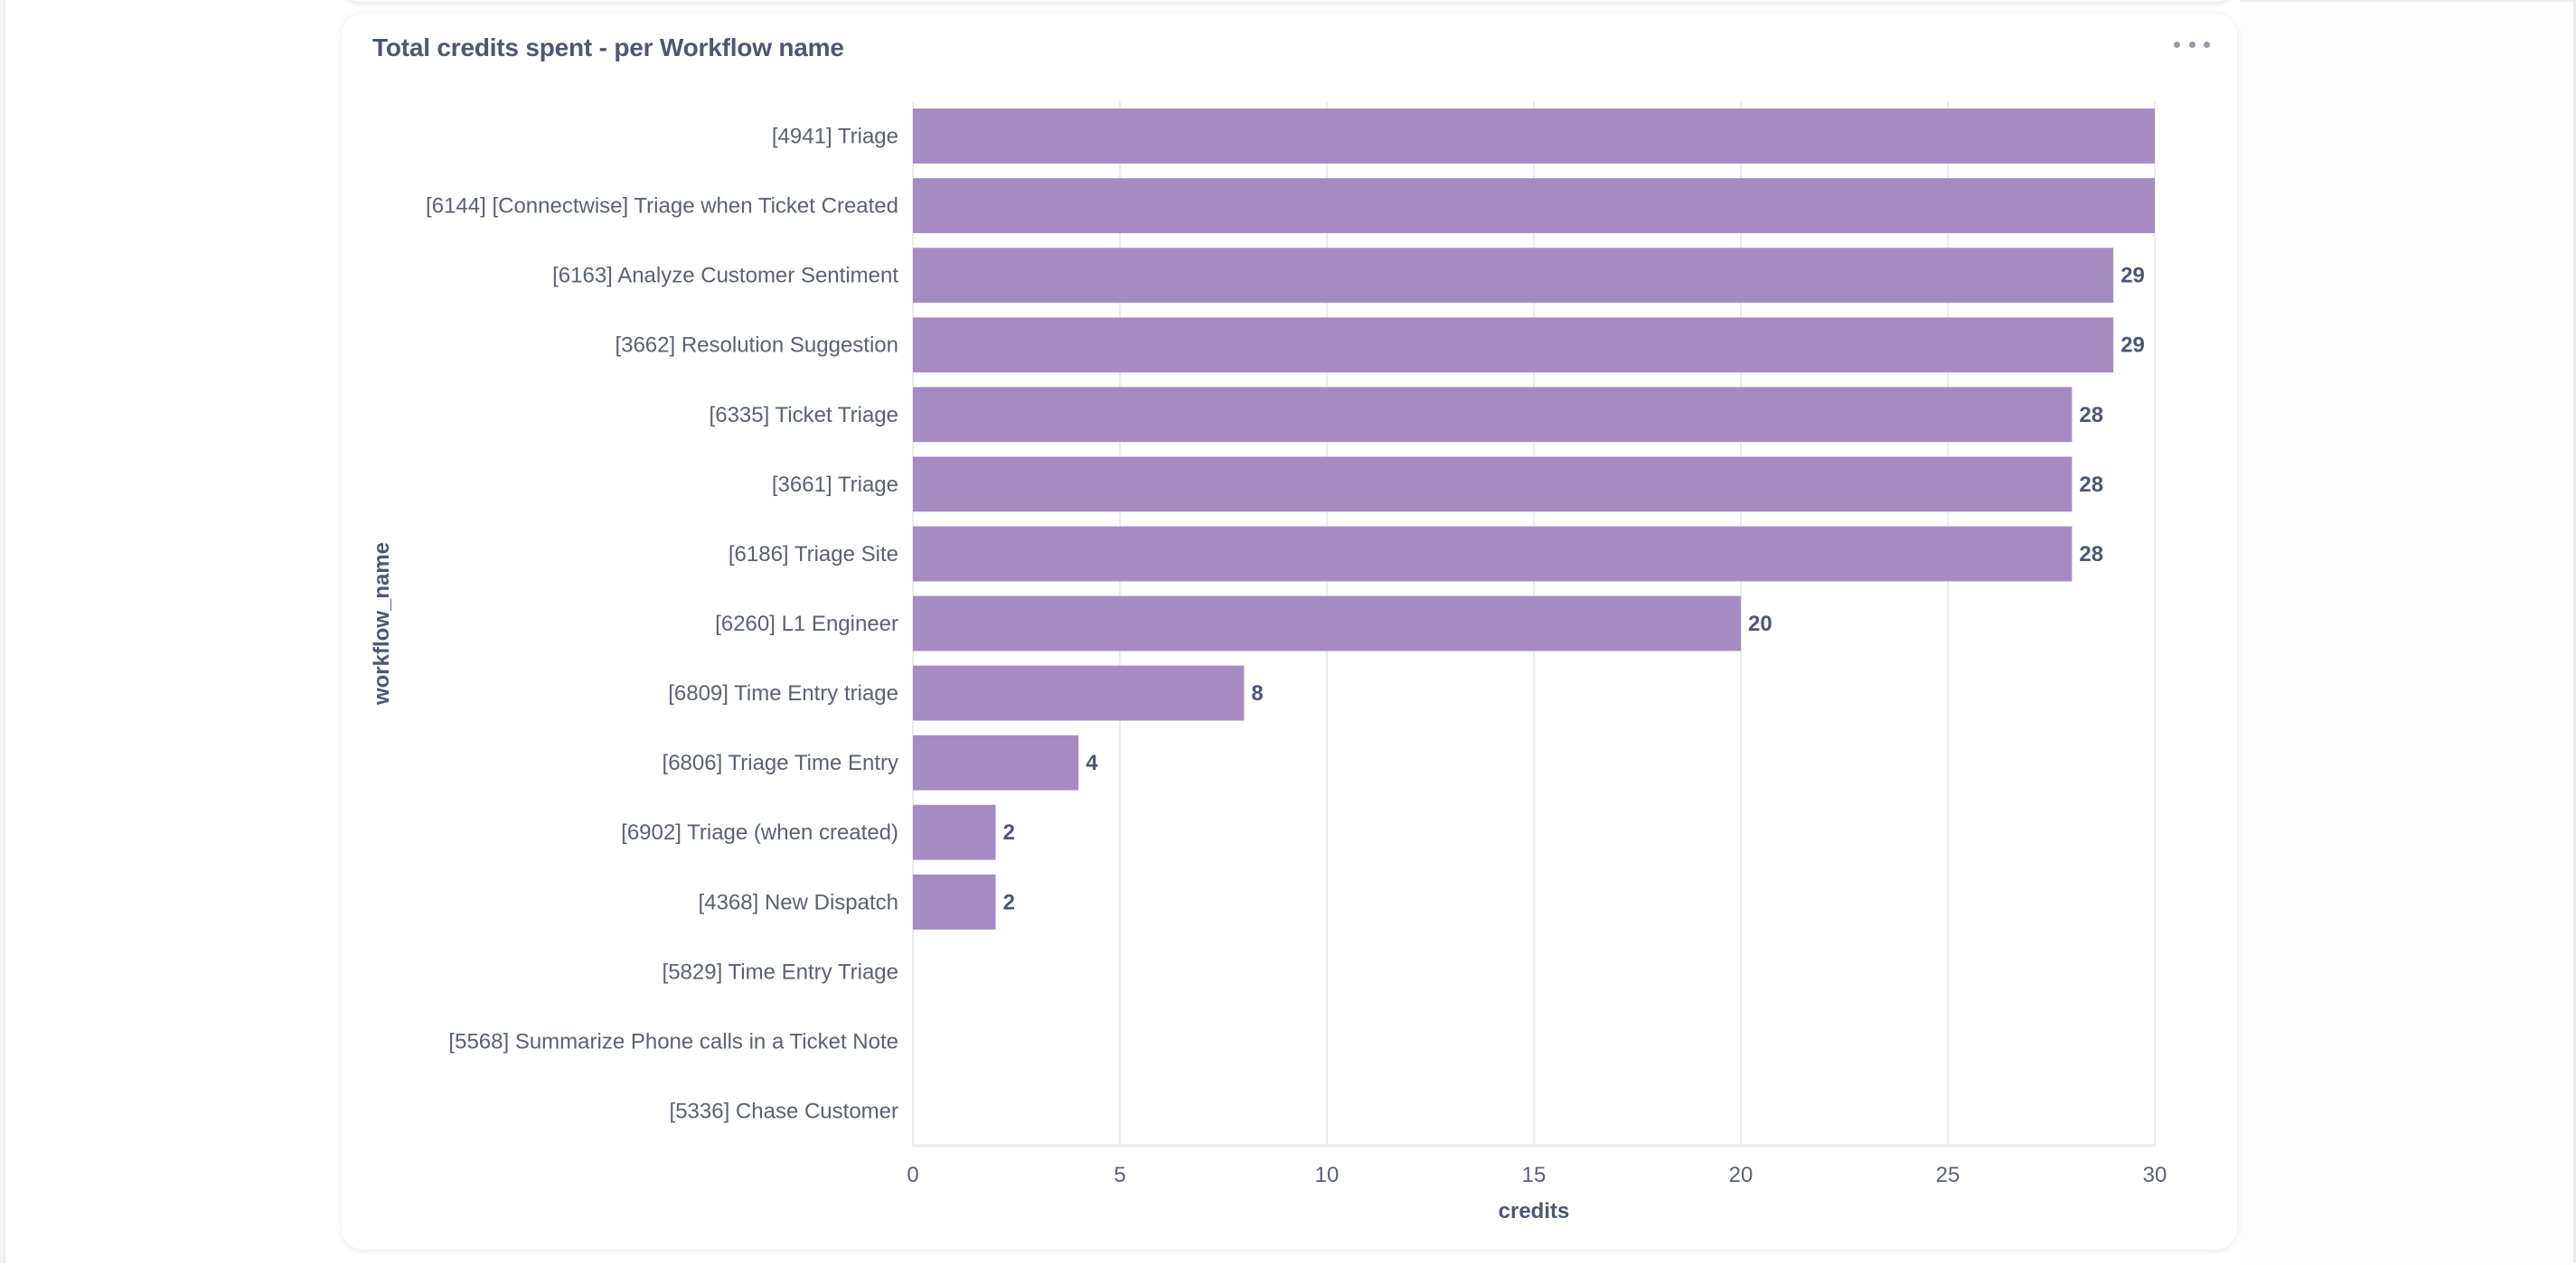 Image resolution: width=2576 pixels, height=1265 pixels. I want to click on x-tick-label: 5, so click(1119, 1175).